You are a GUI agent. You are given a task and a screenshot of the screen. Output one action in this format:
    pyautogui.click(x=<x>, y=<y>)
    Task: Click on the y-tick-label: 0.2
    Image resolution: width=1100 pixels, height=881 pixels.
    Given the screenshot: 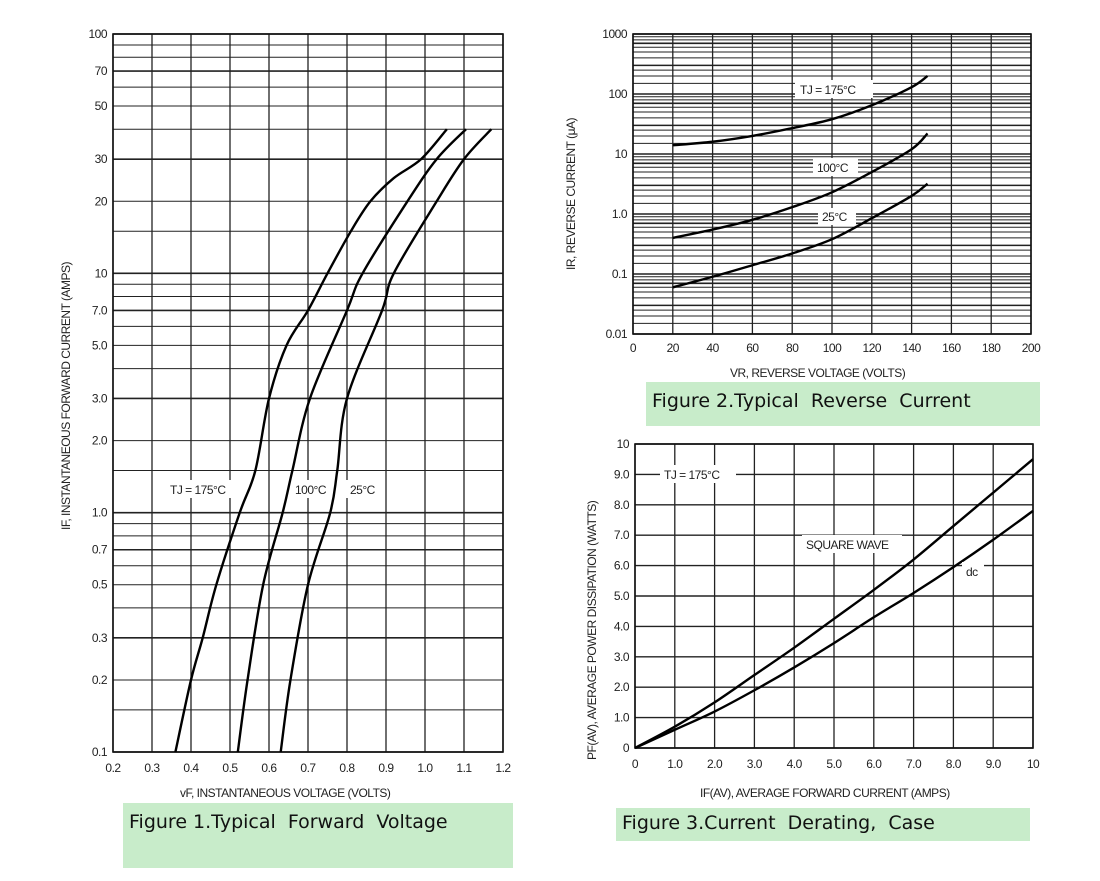 What is the action you would take?
    pyautogui.click(x=100, y=680)
    